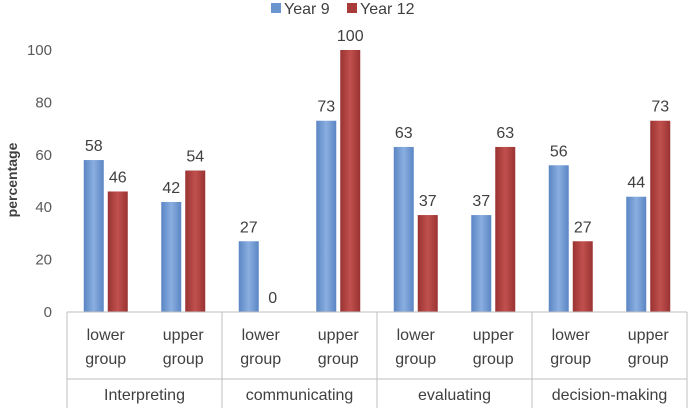 The width and height of the screenshot is (690, 410). Describe the element at coordinates (343, 9) in the screenshot. I see `legend: Year 9 Year 12` at that location.